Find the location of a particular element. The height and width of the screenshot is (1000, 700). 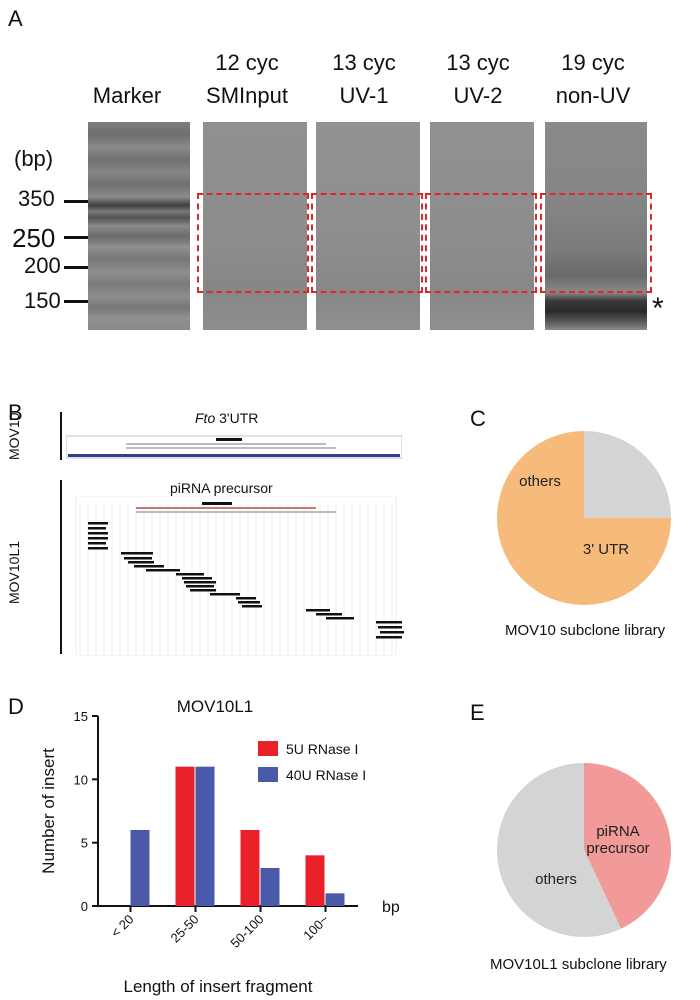

gene-name: Fto is located at coordinates (205, 418).